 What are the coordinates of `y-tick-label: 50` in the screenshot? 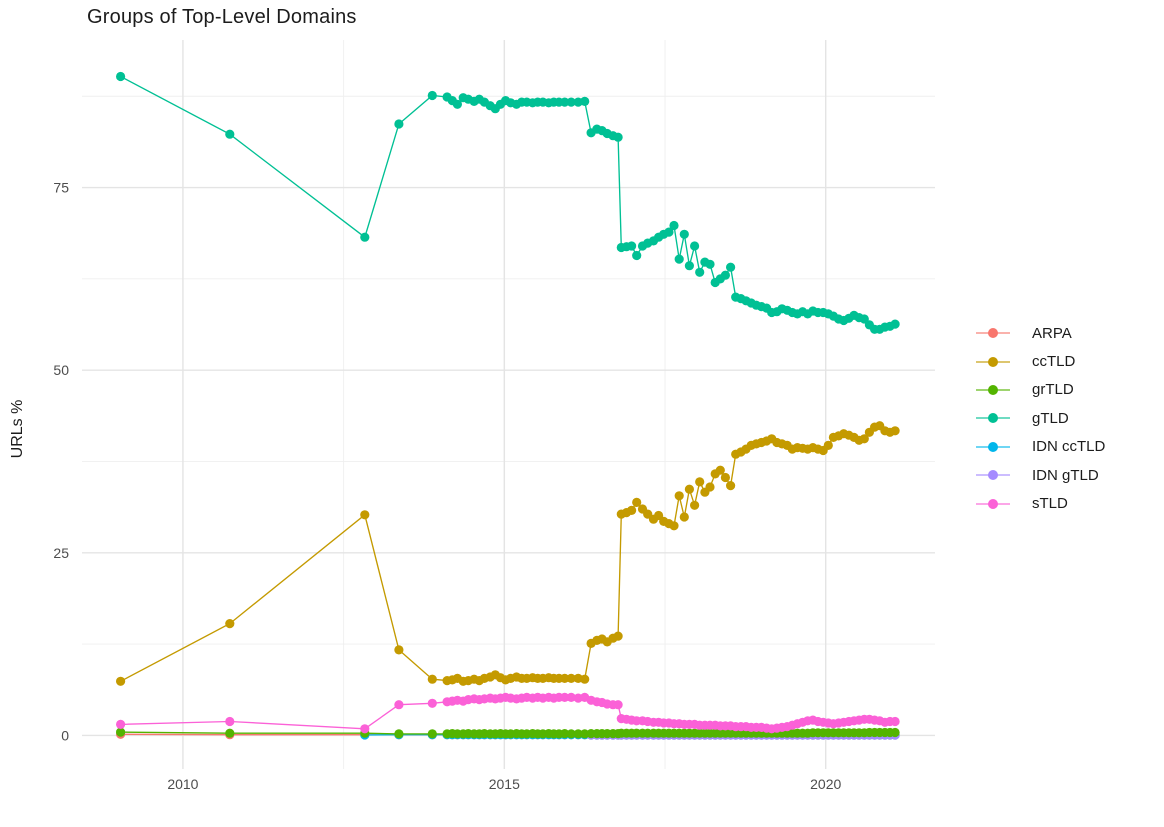 It's located at (61, 370).